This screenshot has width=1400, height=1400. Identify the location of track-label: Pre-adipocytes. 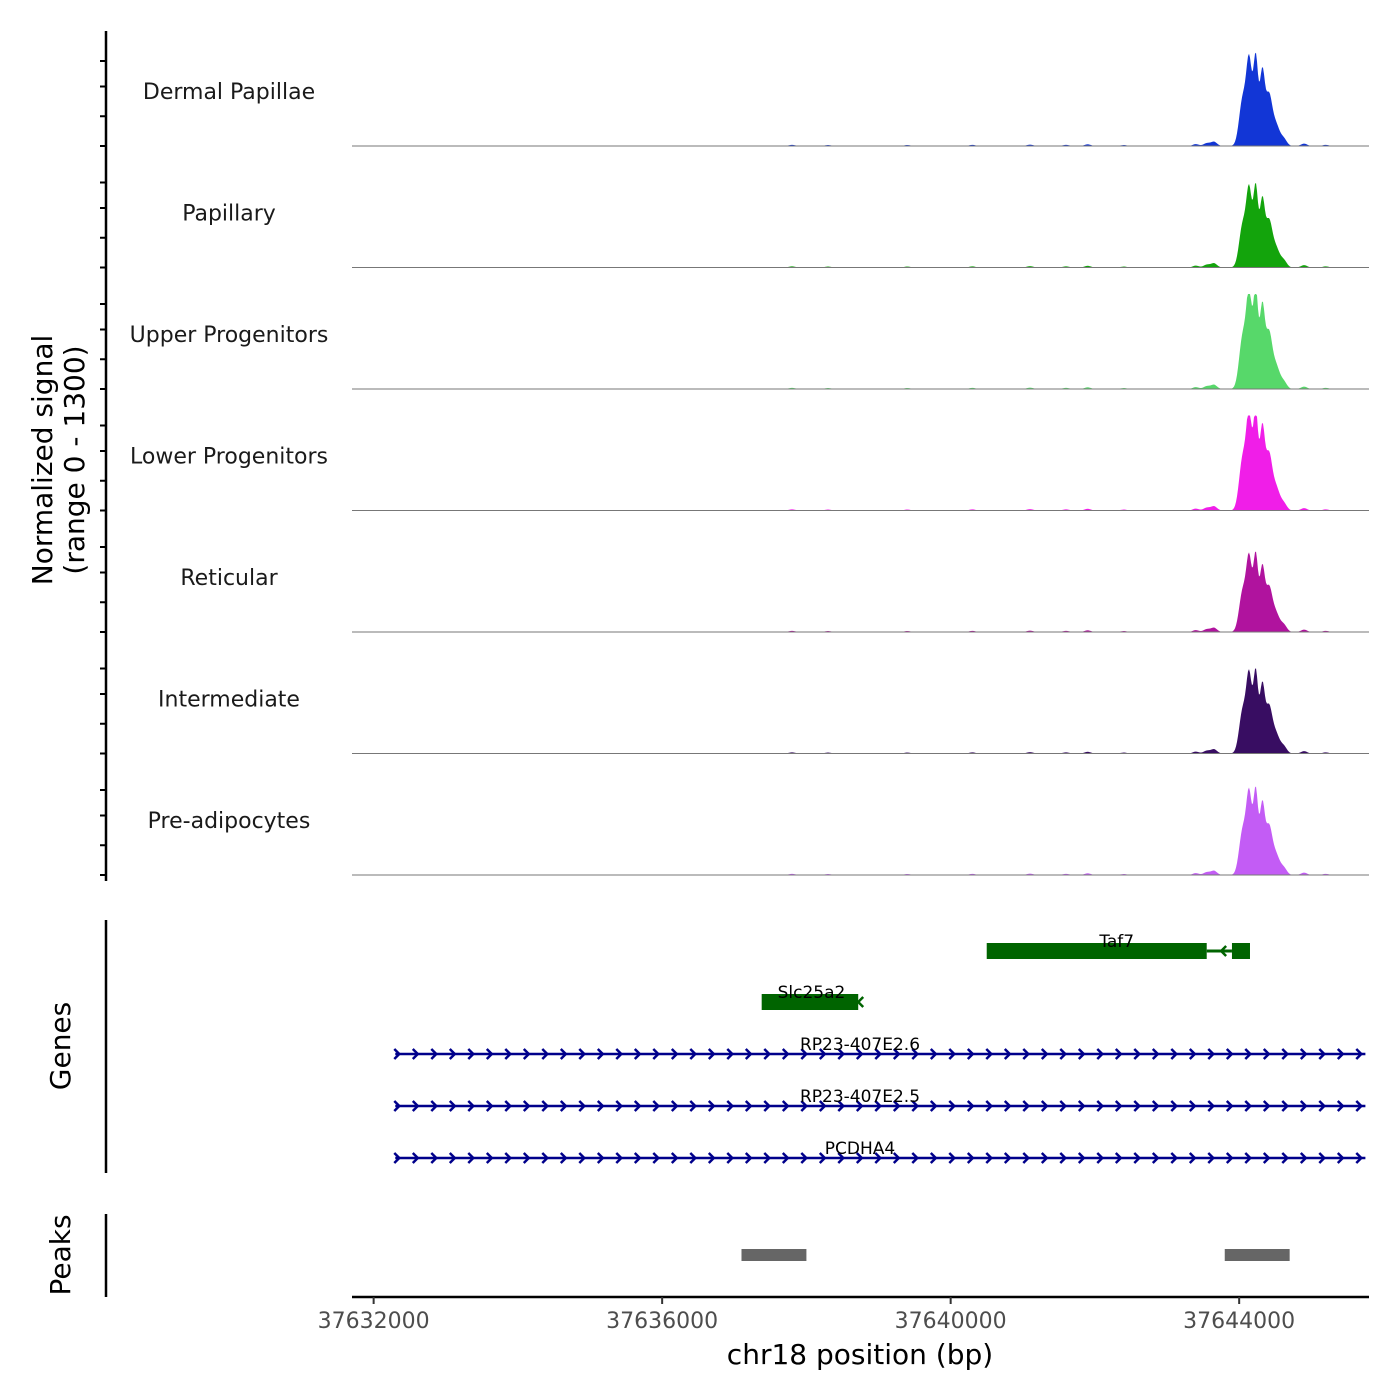
(229, 821).